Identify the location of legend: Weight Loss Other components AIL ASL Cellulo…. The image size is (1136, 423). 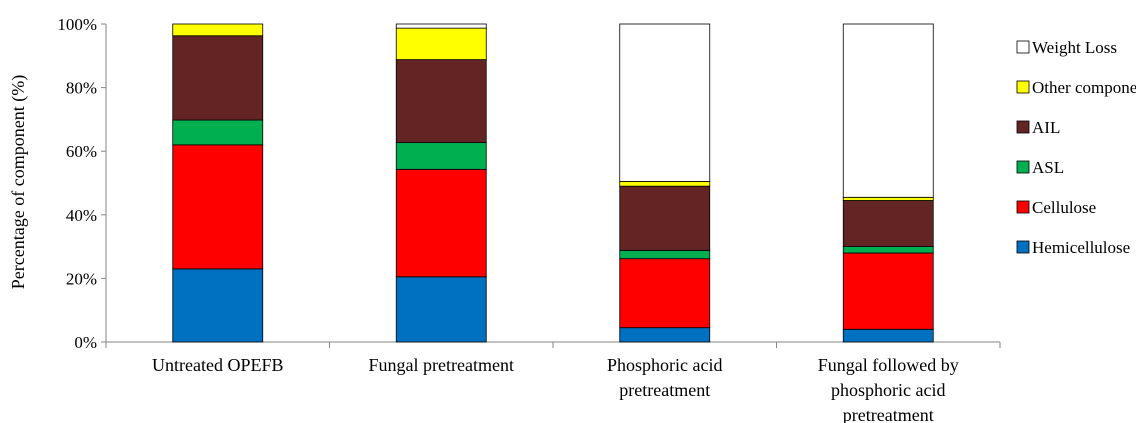
(1076, 147).